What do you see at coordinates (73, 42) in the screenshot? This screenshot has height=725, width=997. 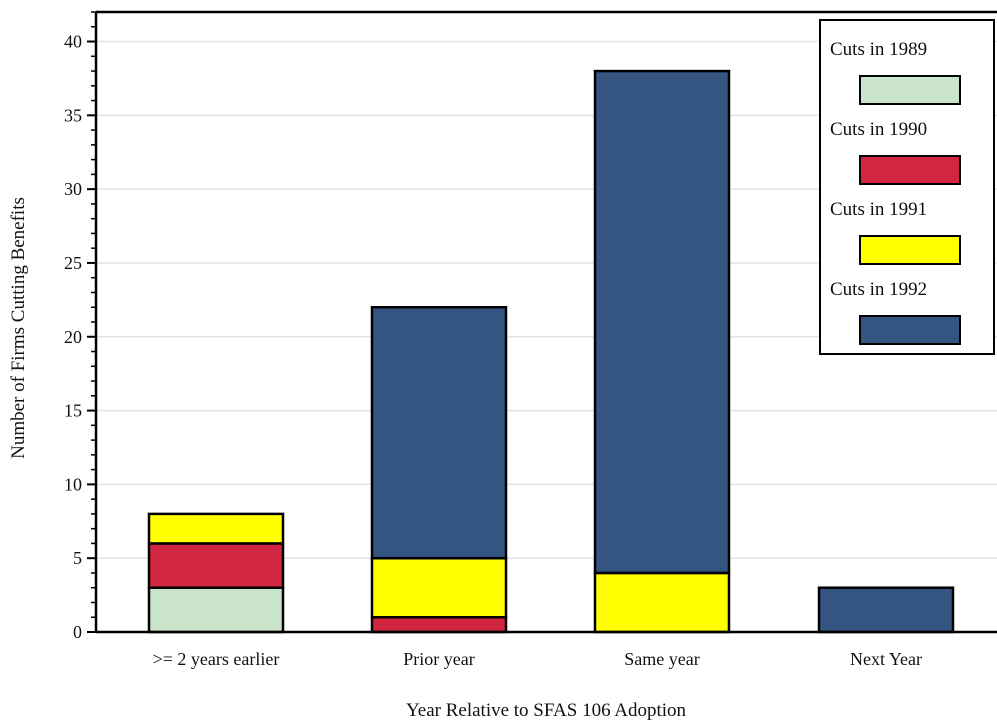 I see `y-tick-label: 40` at bounding box center [73, 42].